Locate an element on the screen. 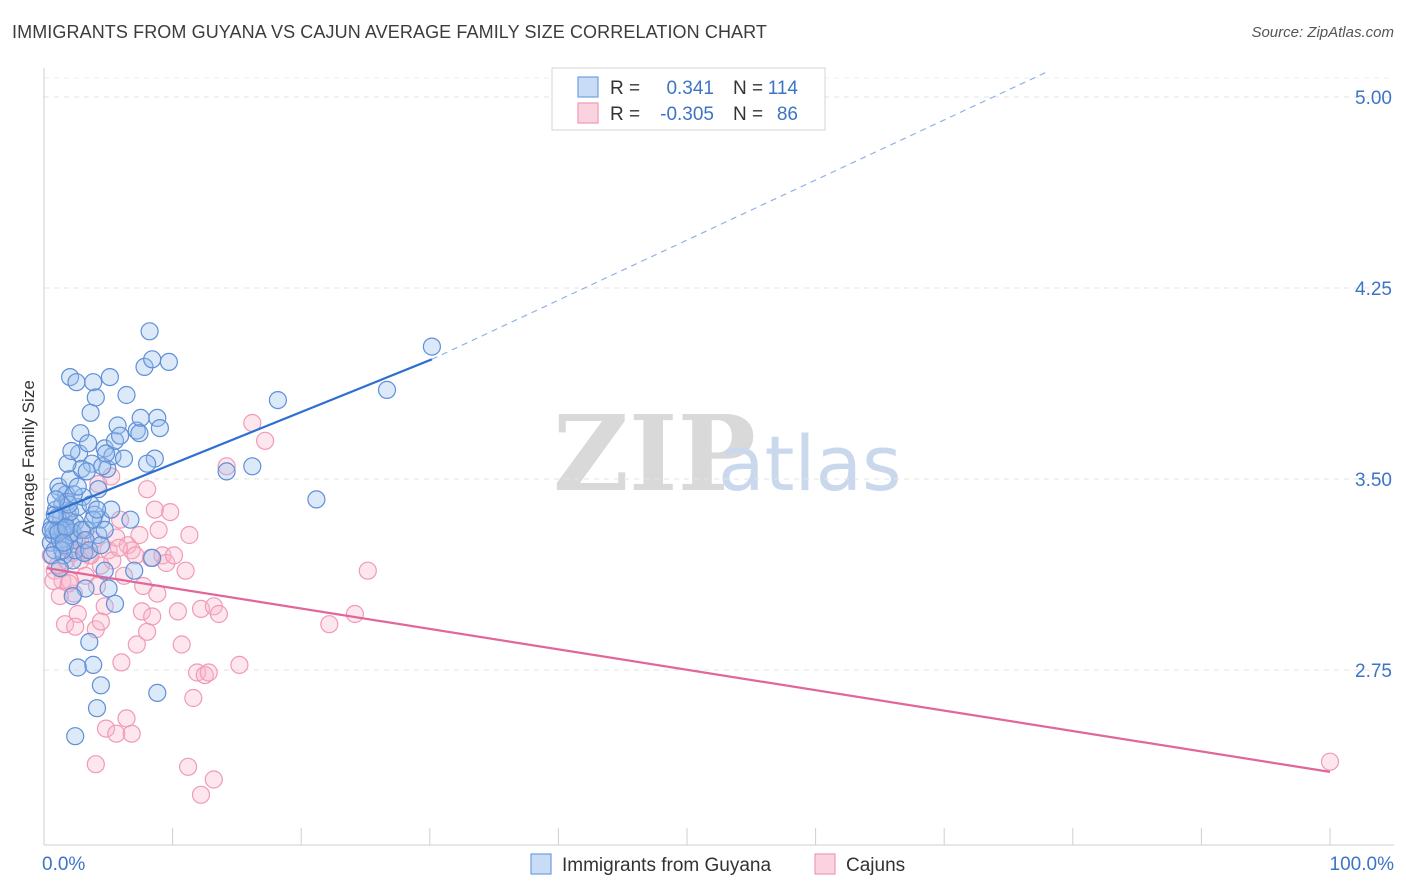 This screenshot has height=892, width=1406. legend-r-value-blue: 0.341 is located at coordinates (690, 88).